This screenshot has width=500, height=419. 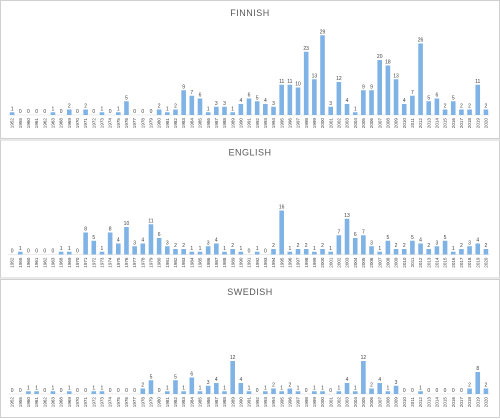 What do you see at coordinates (322, 123) in the screenshot?
I see `x-tick-label: 2000` at bounding box center [322, 123].